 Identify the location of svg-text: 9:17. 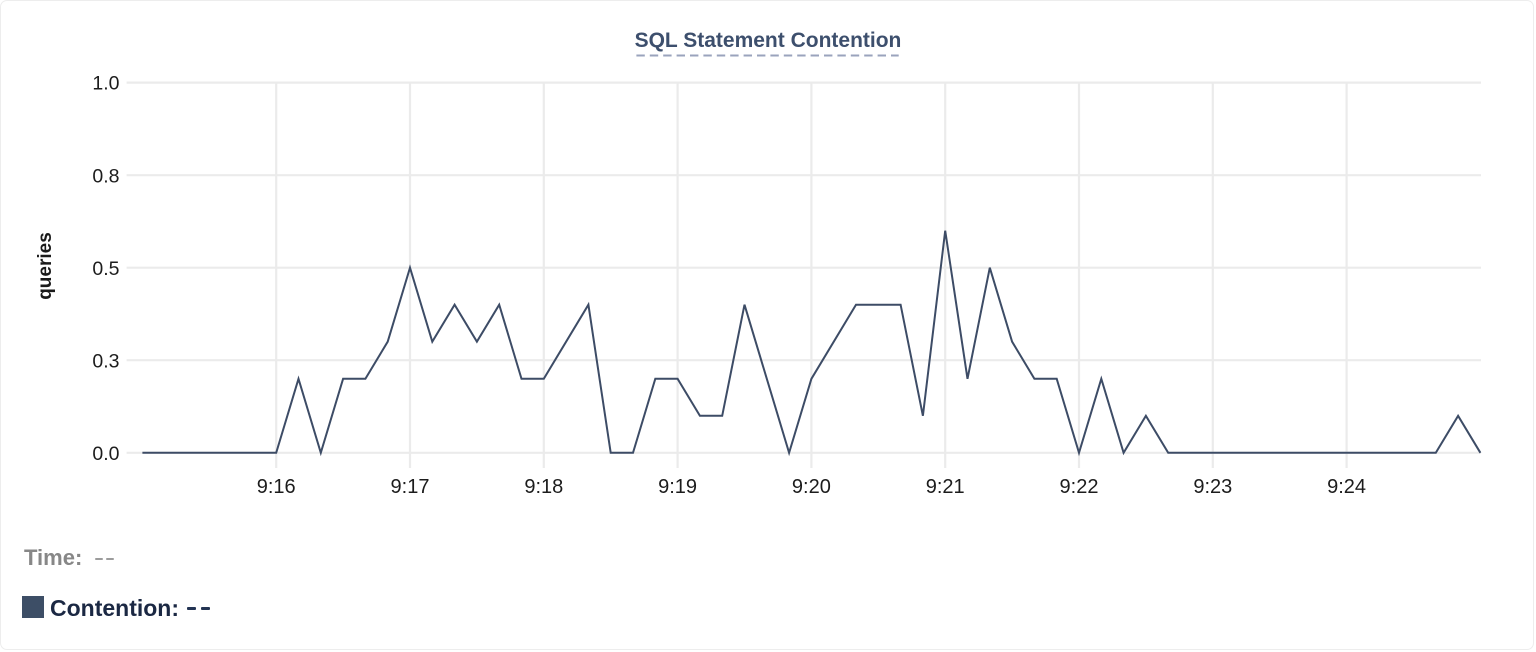
(410, 487).